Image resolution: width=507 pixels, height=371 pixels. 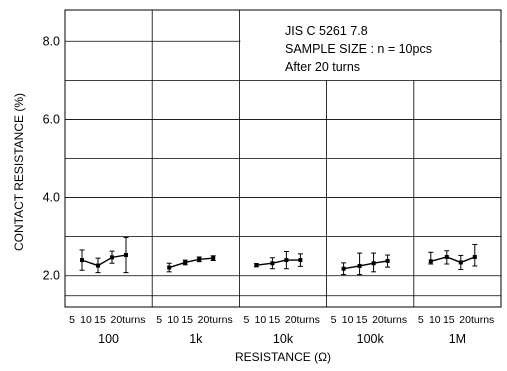 I want to click on series-panel-100k, so click(x=366, y=264).